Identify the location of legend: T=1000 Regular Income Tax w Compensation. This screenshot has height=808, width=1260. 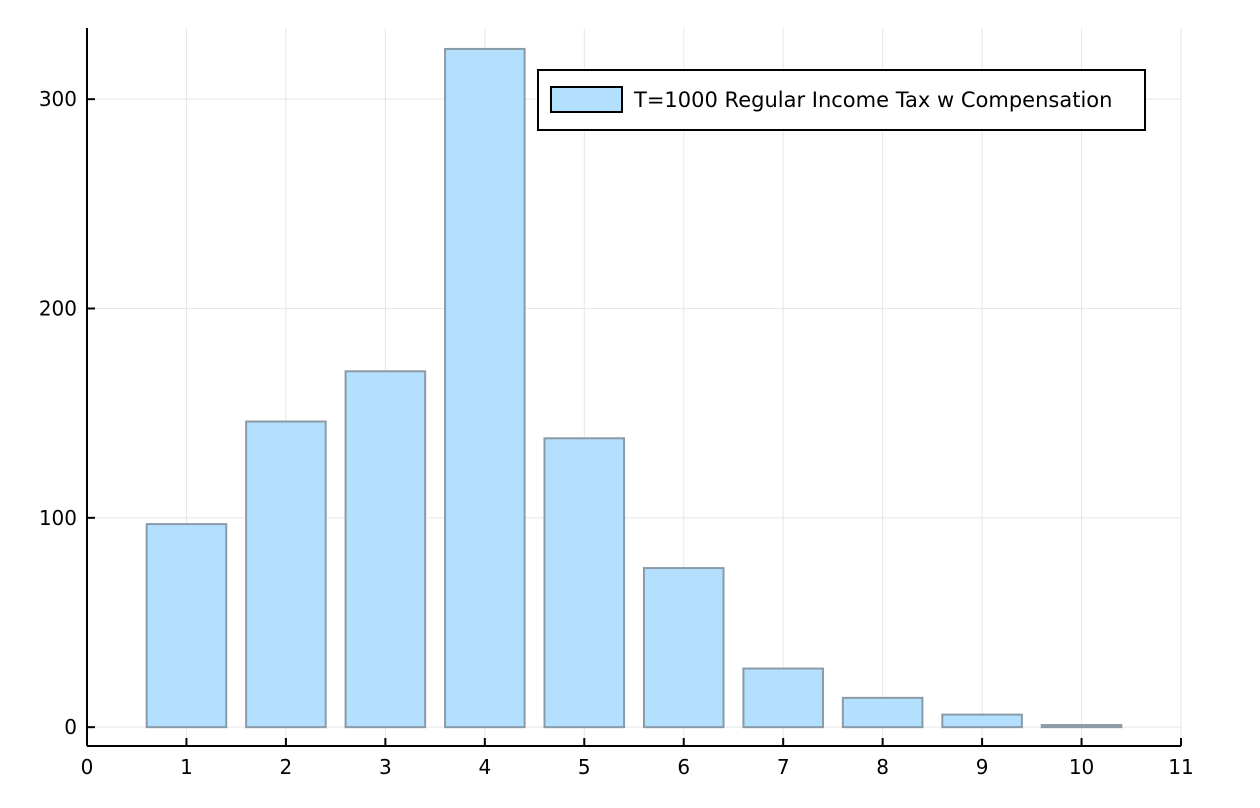
(841, 100).